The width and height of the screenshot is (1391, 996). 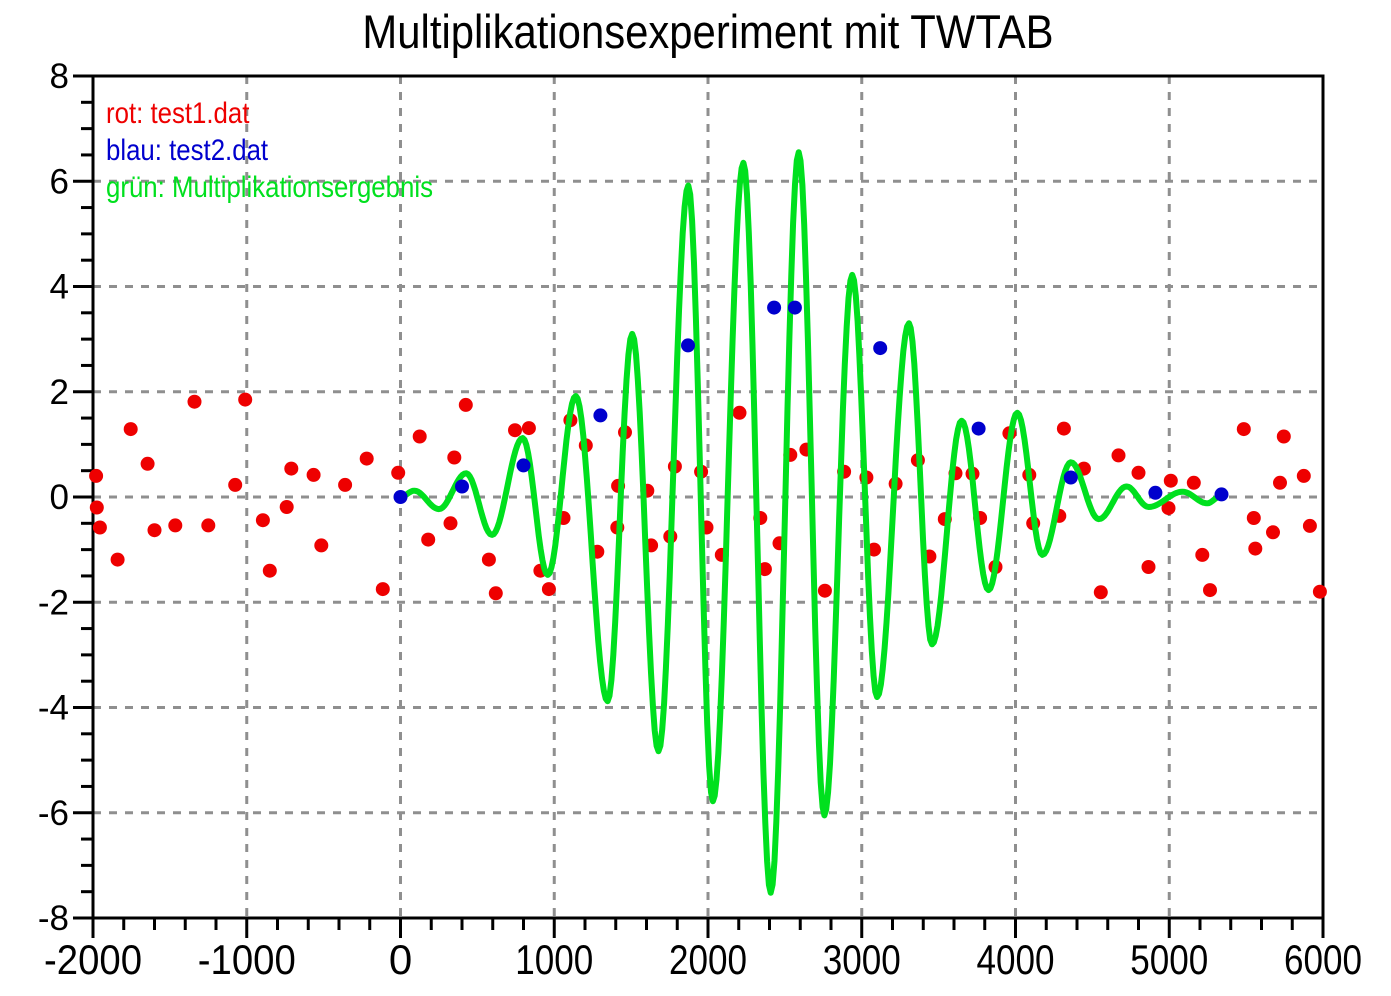 I want to click on svg-text: -2000, so click(x=93, y=959).